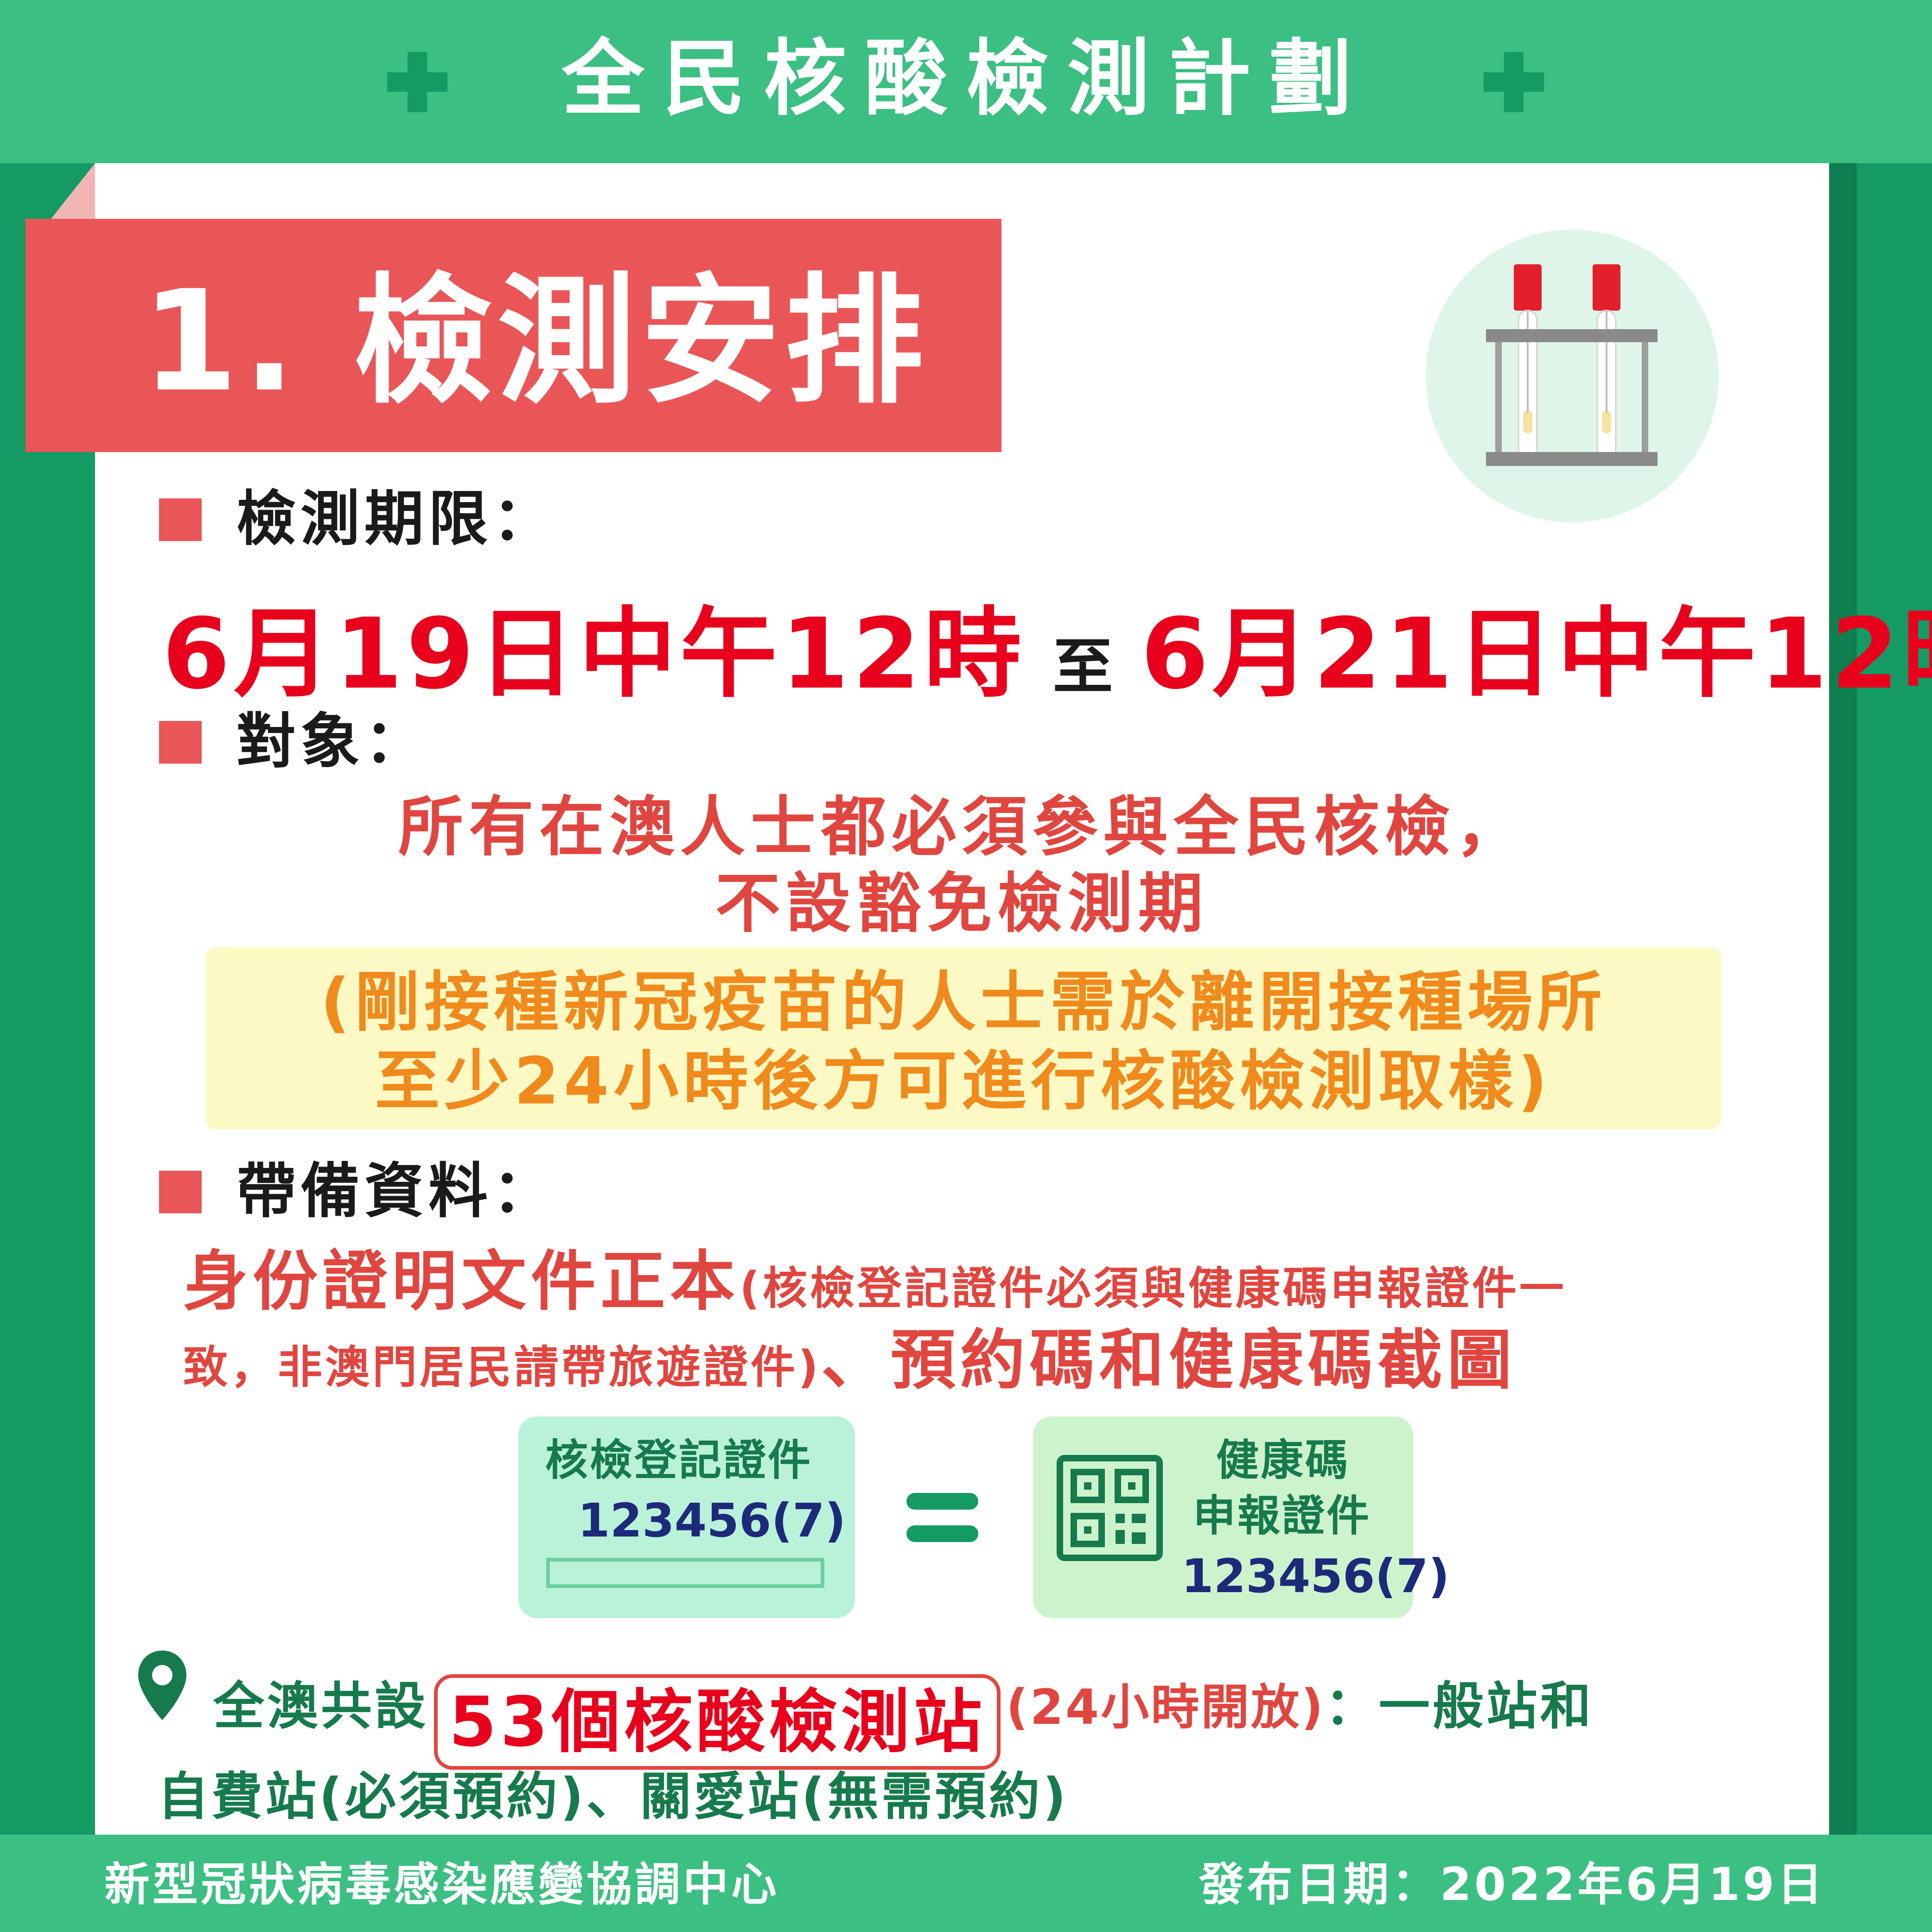 The width and height of the screenshot is (1932, 1932). What do you see at coordinates (1110, 1508) in the screenshot?
I see `qr-code-icon` at bounding box center [1110, 1508].